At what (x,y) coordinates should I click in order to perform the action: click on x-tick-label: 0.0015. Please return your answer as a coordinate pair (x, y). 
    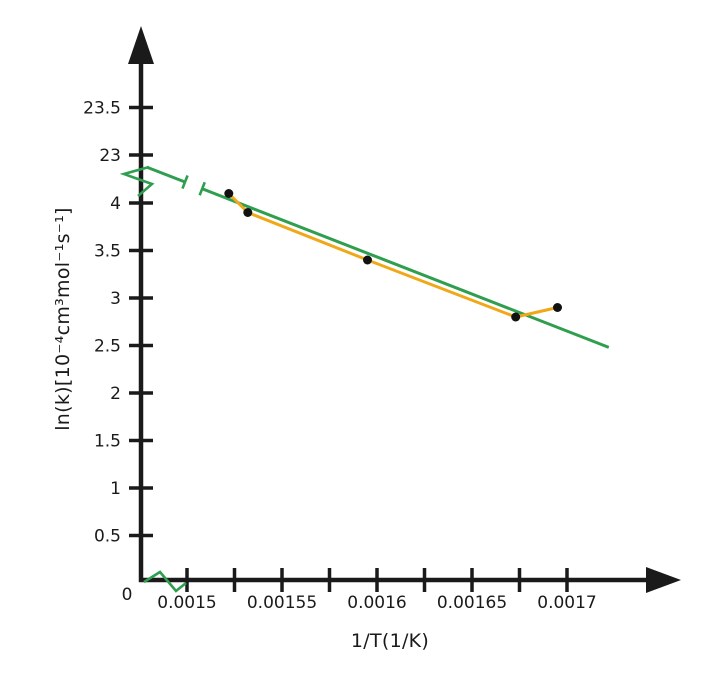
    Looking at the image, I should click on (186, 603).